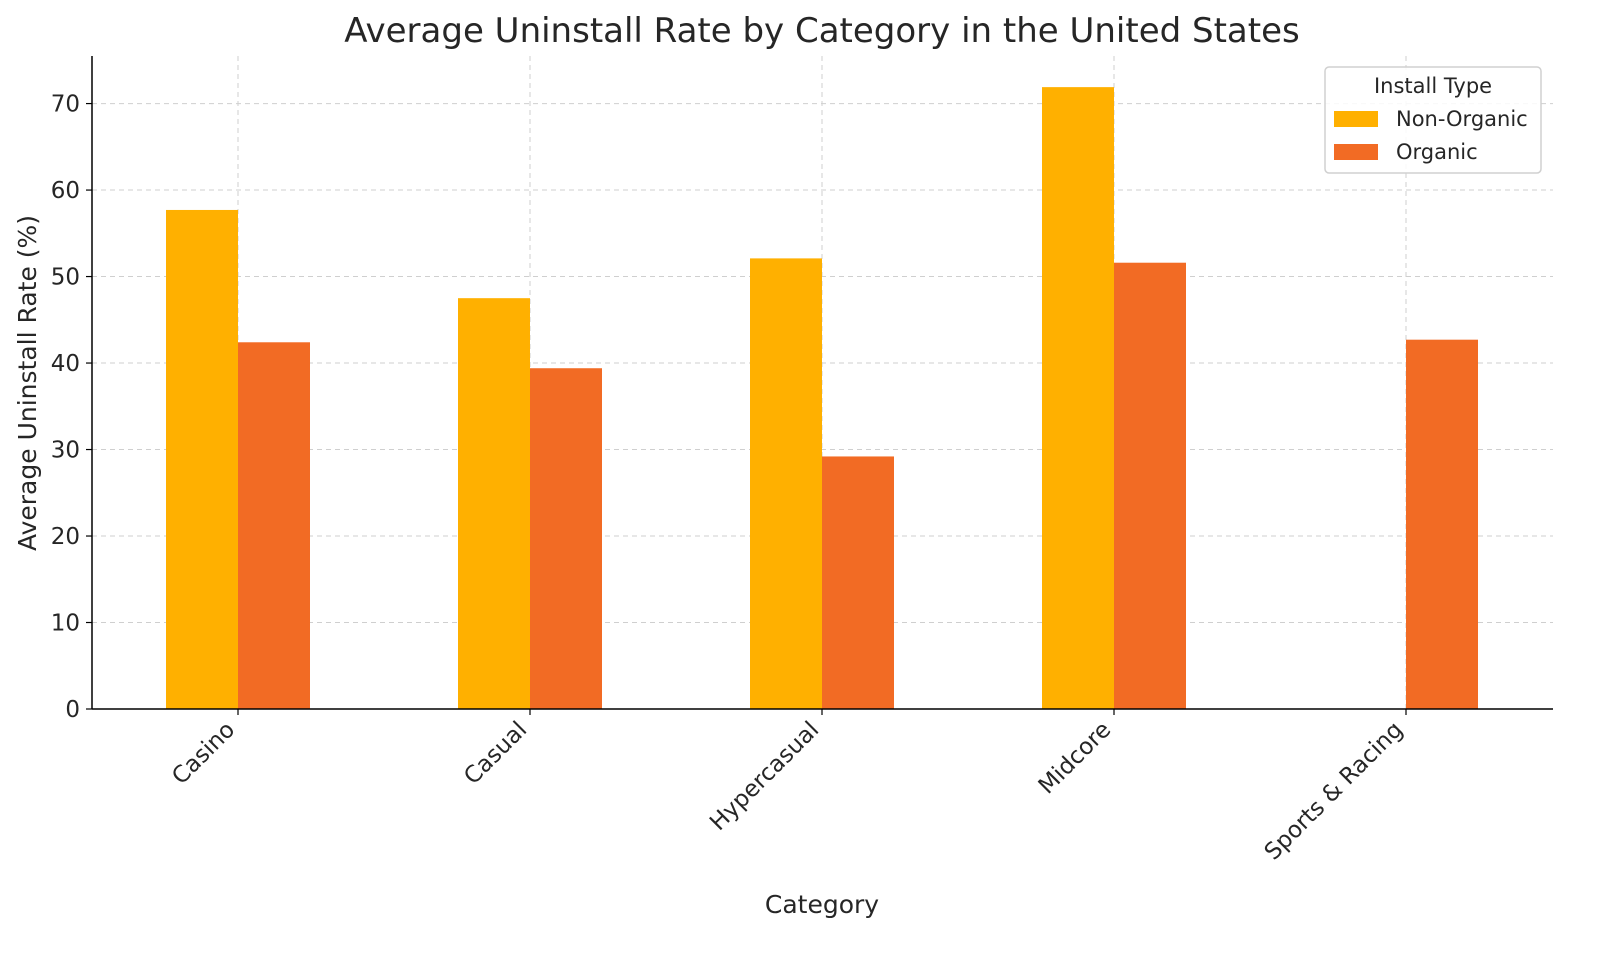 The width and height of the screenshot is (1600, 958). Describe the element at coordinates (65, 537) in the screenshot. I see `y-tick-label: 20` at that location.